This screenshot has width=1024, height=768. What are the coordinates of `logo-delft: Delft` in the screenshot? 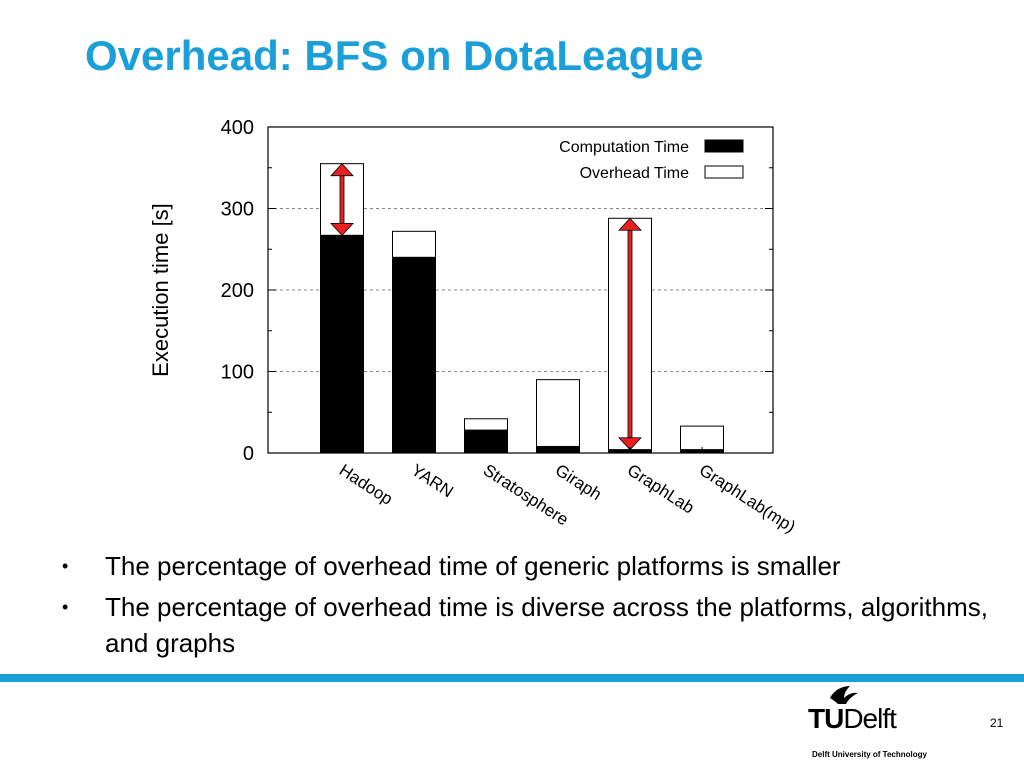 It's located at (870, 718).